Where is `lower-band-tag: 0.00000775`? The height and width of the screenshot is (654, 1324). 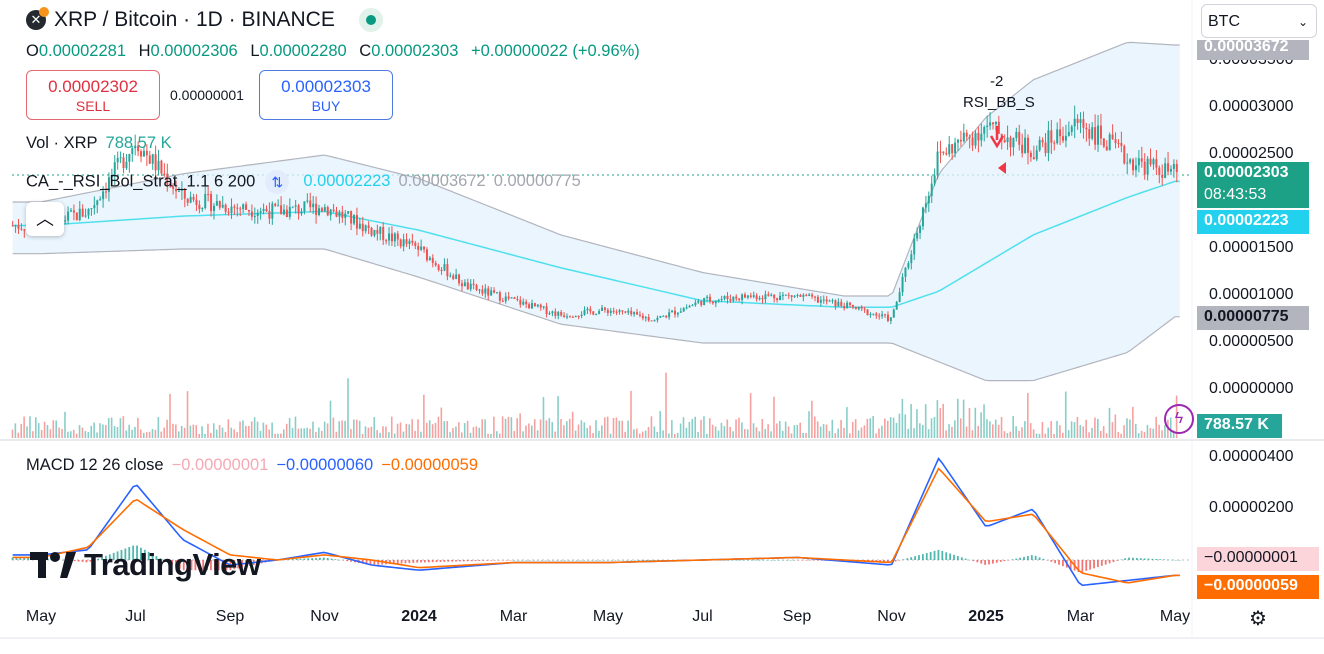
lower-band-tag: 0.00000775 is located at coordinates (1253, 318).